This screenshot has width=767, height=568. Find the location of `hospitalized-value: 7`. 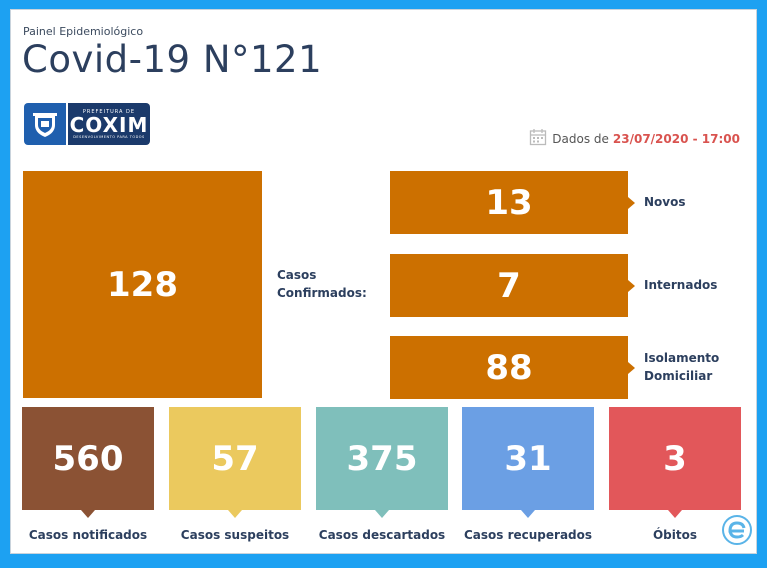

hospitalized-value: 7 is located at coordinates (509, 285).